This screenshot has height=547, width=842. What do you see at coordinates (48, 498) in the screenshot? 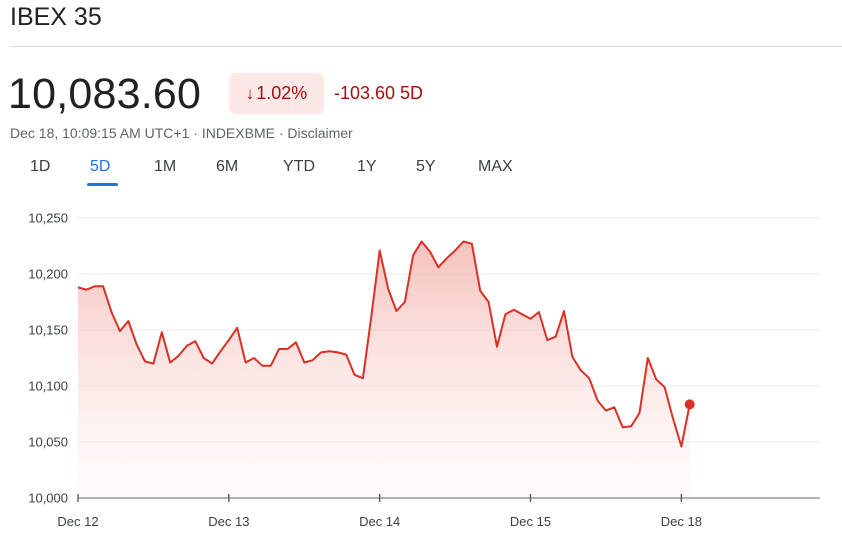
I see `y-tick-label: 10,000` at bounding box center [48, 498].